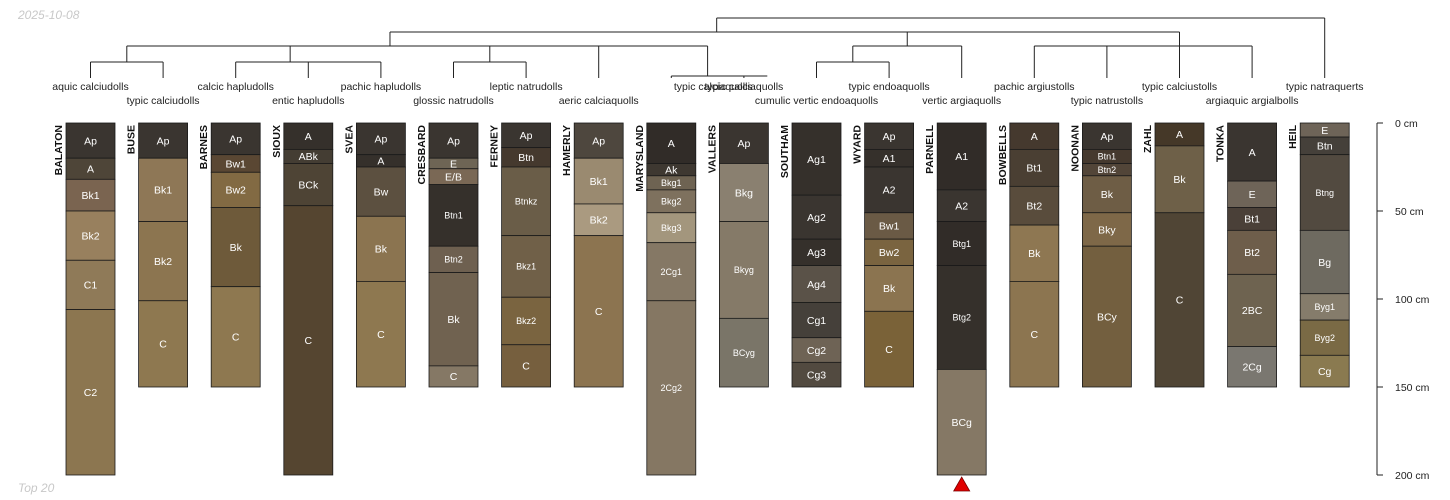 The height and width of the screenshot is (500, 1450). I want to click on horizon-label: BCk, so click(308, 185).